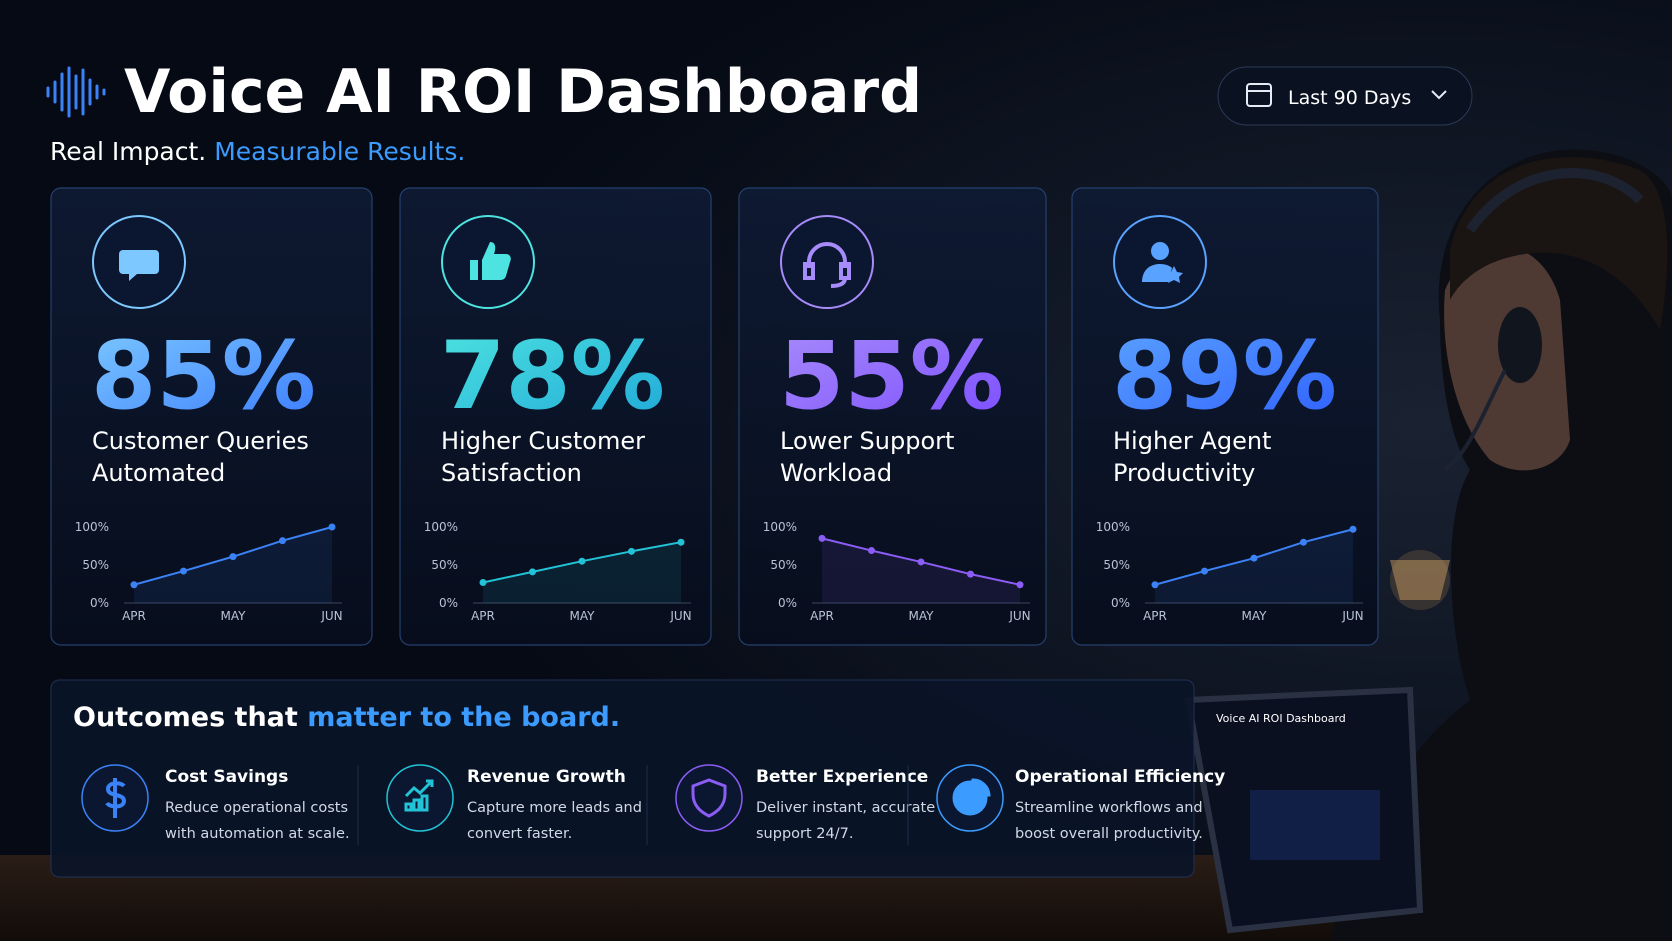  What do you see at coordinates (1520, 345) in the screenshot?
I see `headset-cup` at bounding box center [1520, 345].